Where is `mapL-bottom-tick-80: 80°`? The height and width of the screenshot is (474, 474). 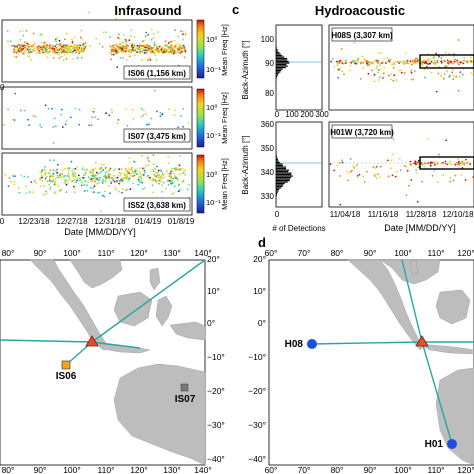 mapL-bottom-tick-80: 80° is located at coordinates (8, 469).